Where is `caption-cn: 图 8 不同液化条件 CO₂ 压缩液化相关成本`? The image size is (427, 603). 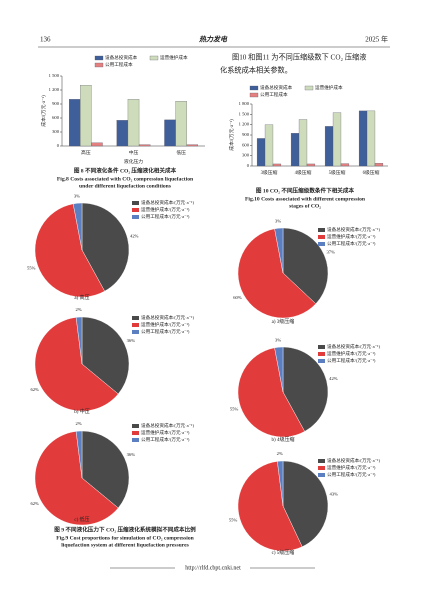 caption-cn: 图 8 不同液化条件 CO₂ 压缩液化相关成本 is located at coordinates (125, 170).